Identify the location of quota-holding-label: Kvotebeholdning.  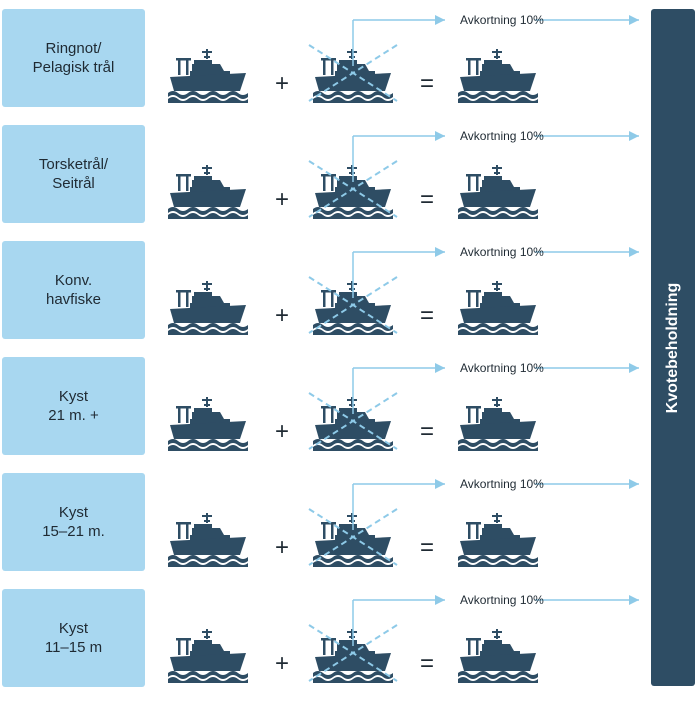
(672, 347).